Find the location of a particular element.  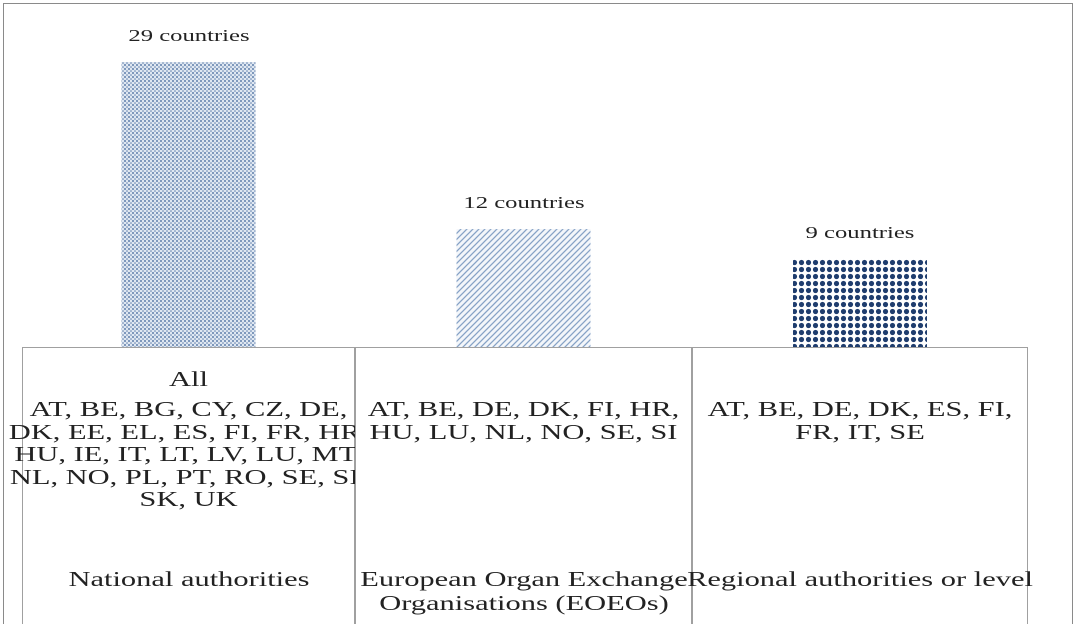

country-list: HU, LU, NL, NO, SE, SI is located at coordinates (523, 431).